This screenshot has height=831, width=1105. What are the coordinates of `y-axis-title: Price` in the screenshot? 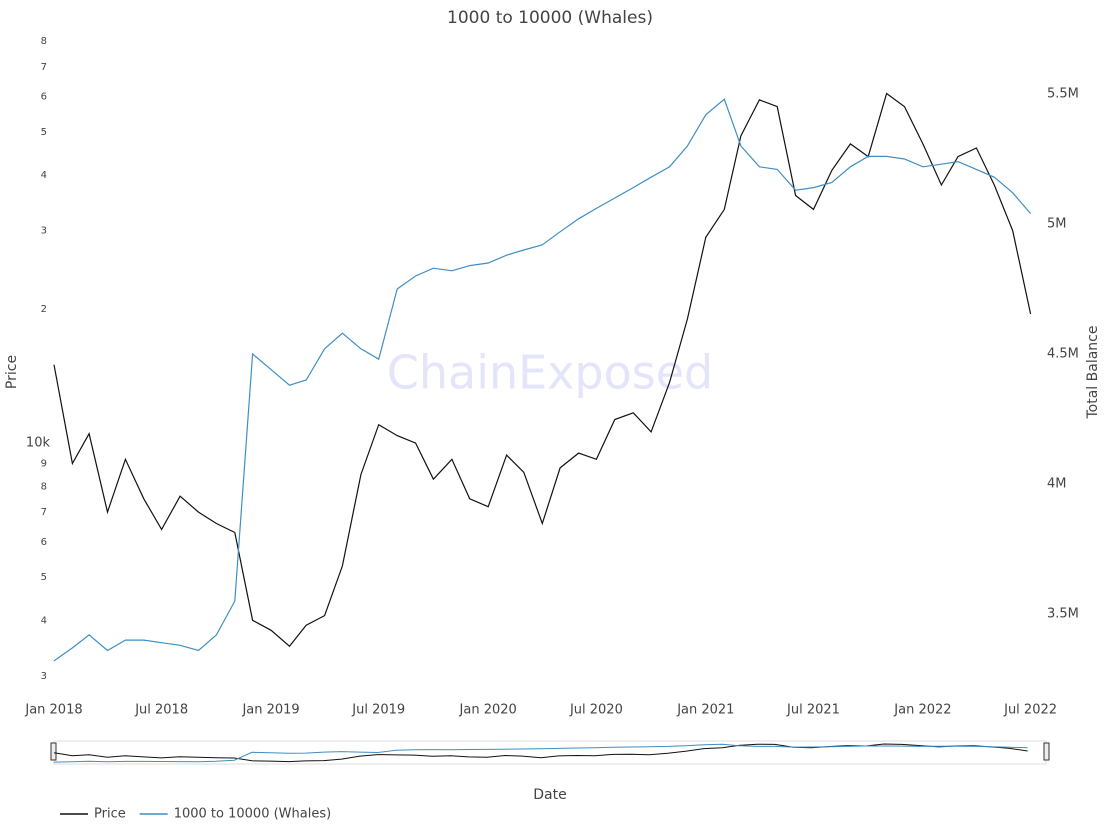 It's located at (12, 372).